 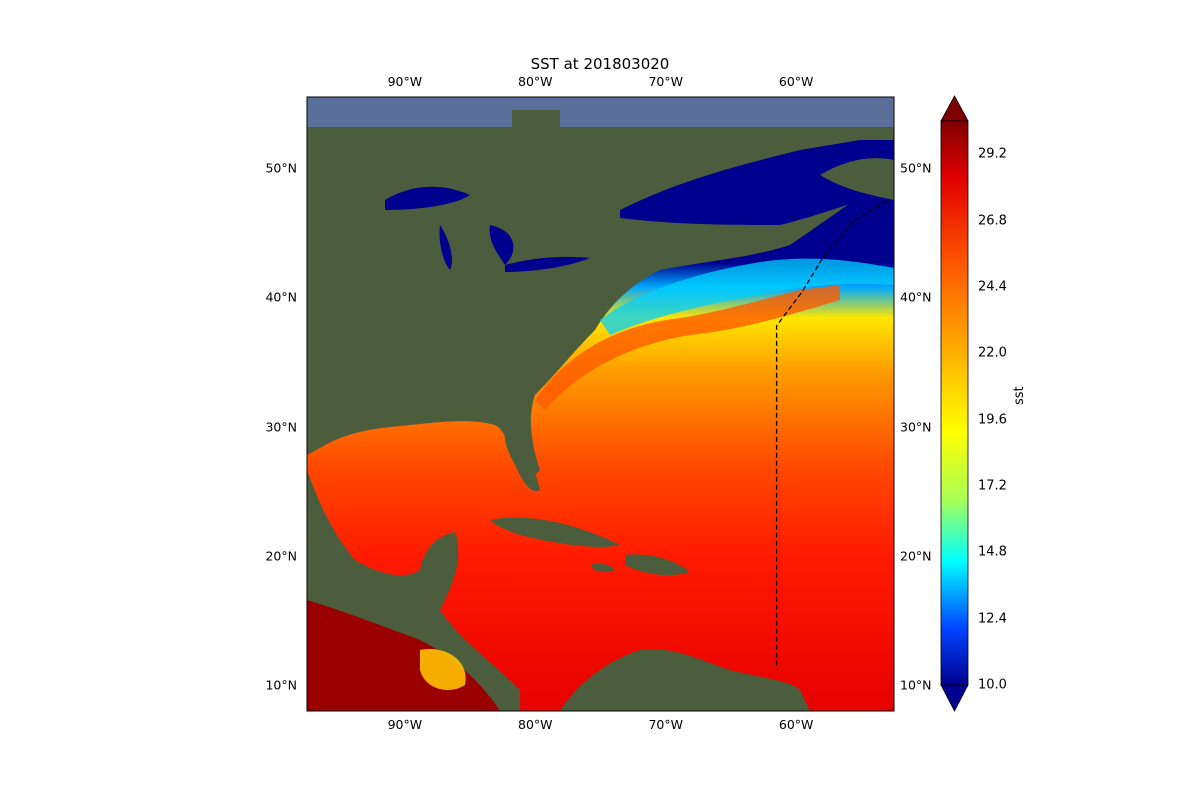 I want to click on lake-erie, so click(x=547, y=264).